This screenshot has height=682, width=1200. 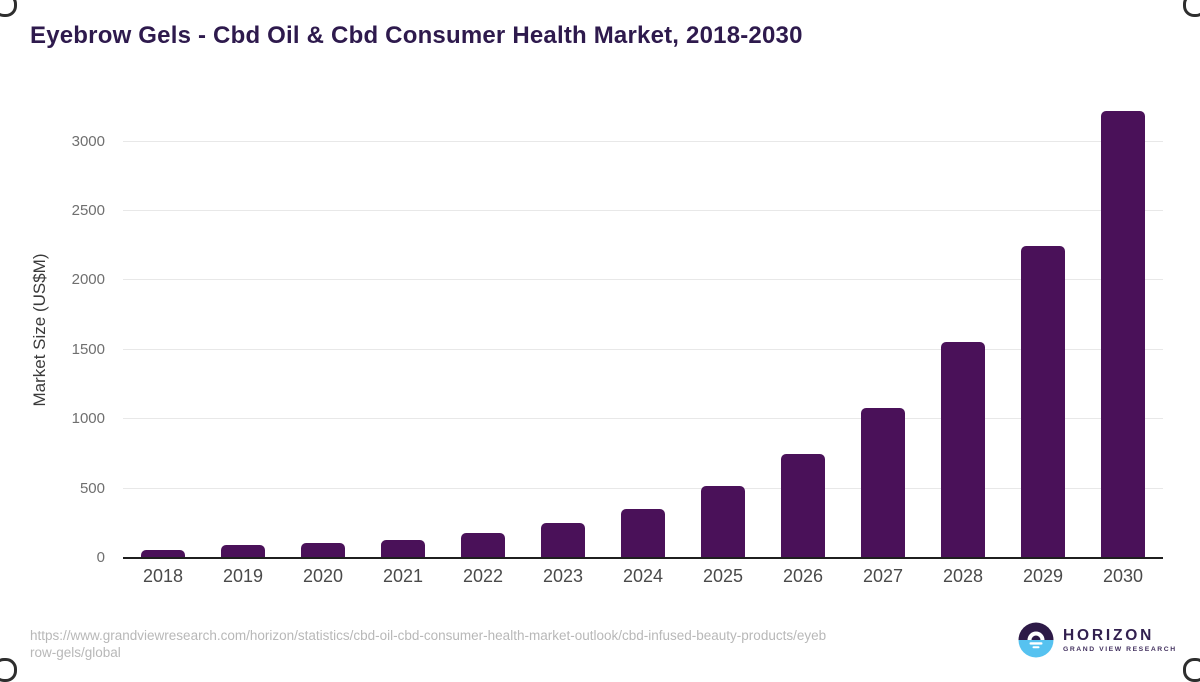 I want to click on bar-2024, so click(x=643, y=533).